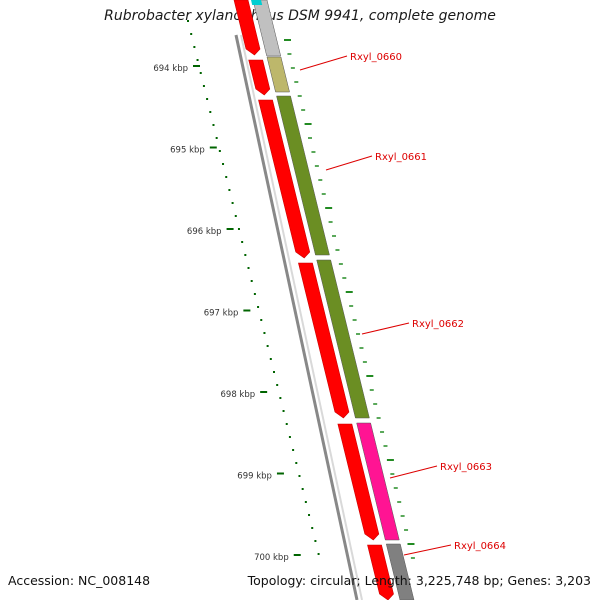 The image size is (600, 600). I want to click on scale-tick-label: 698 kbp, so click(238, 395).